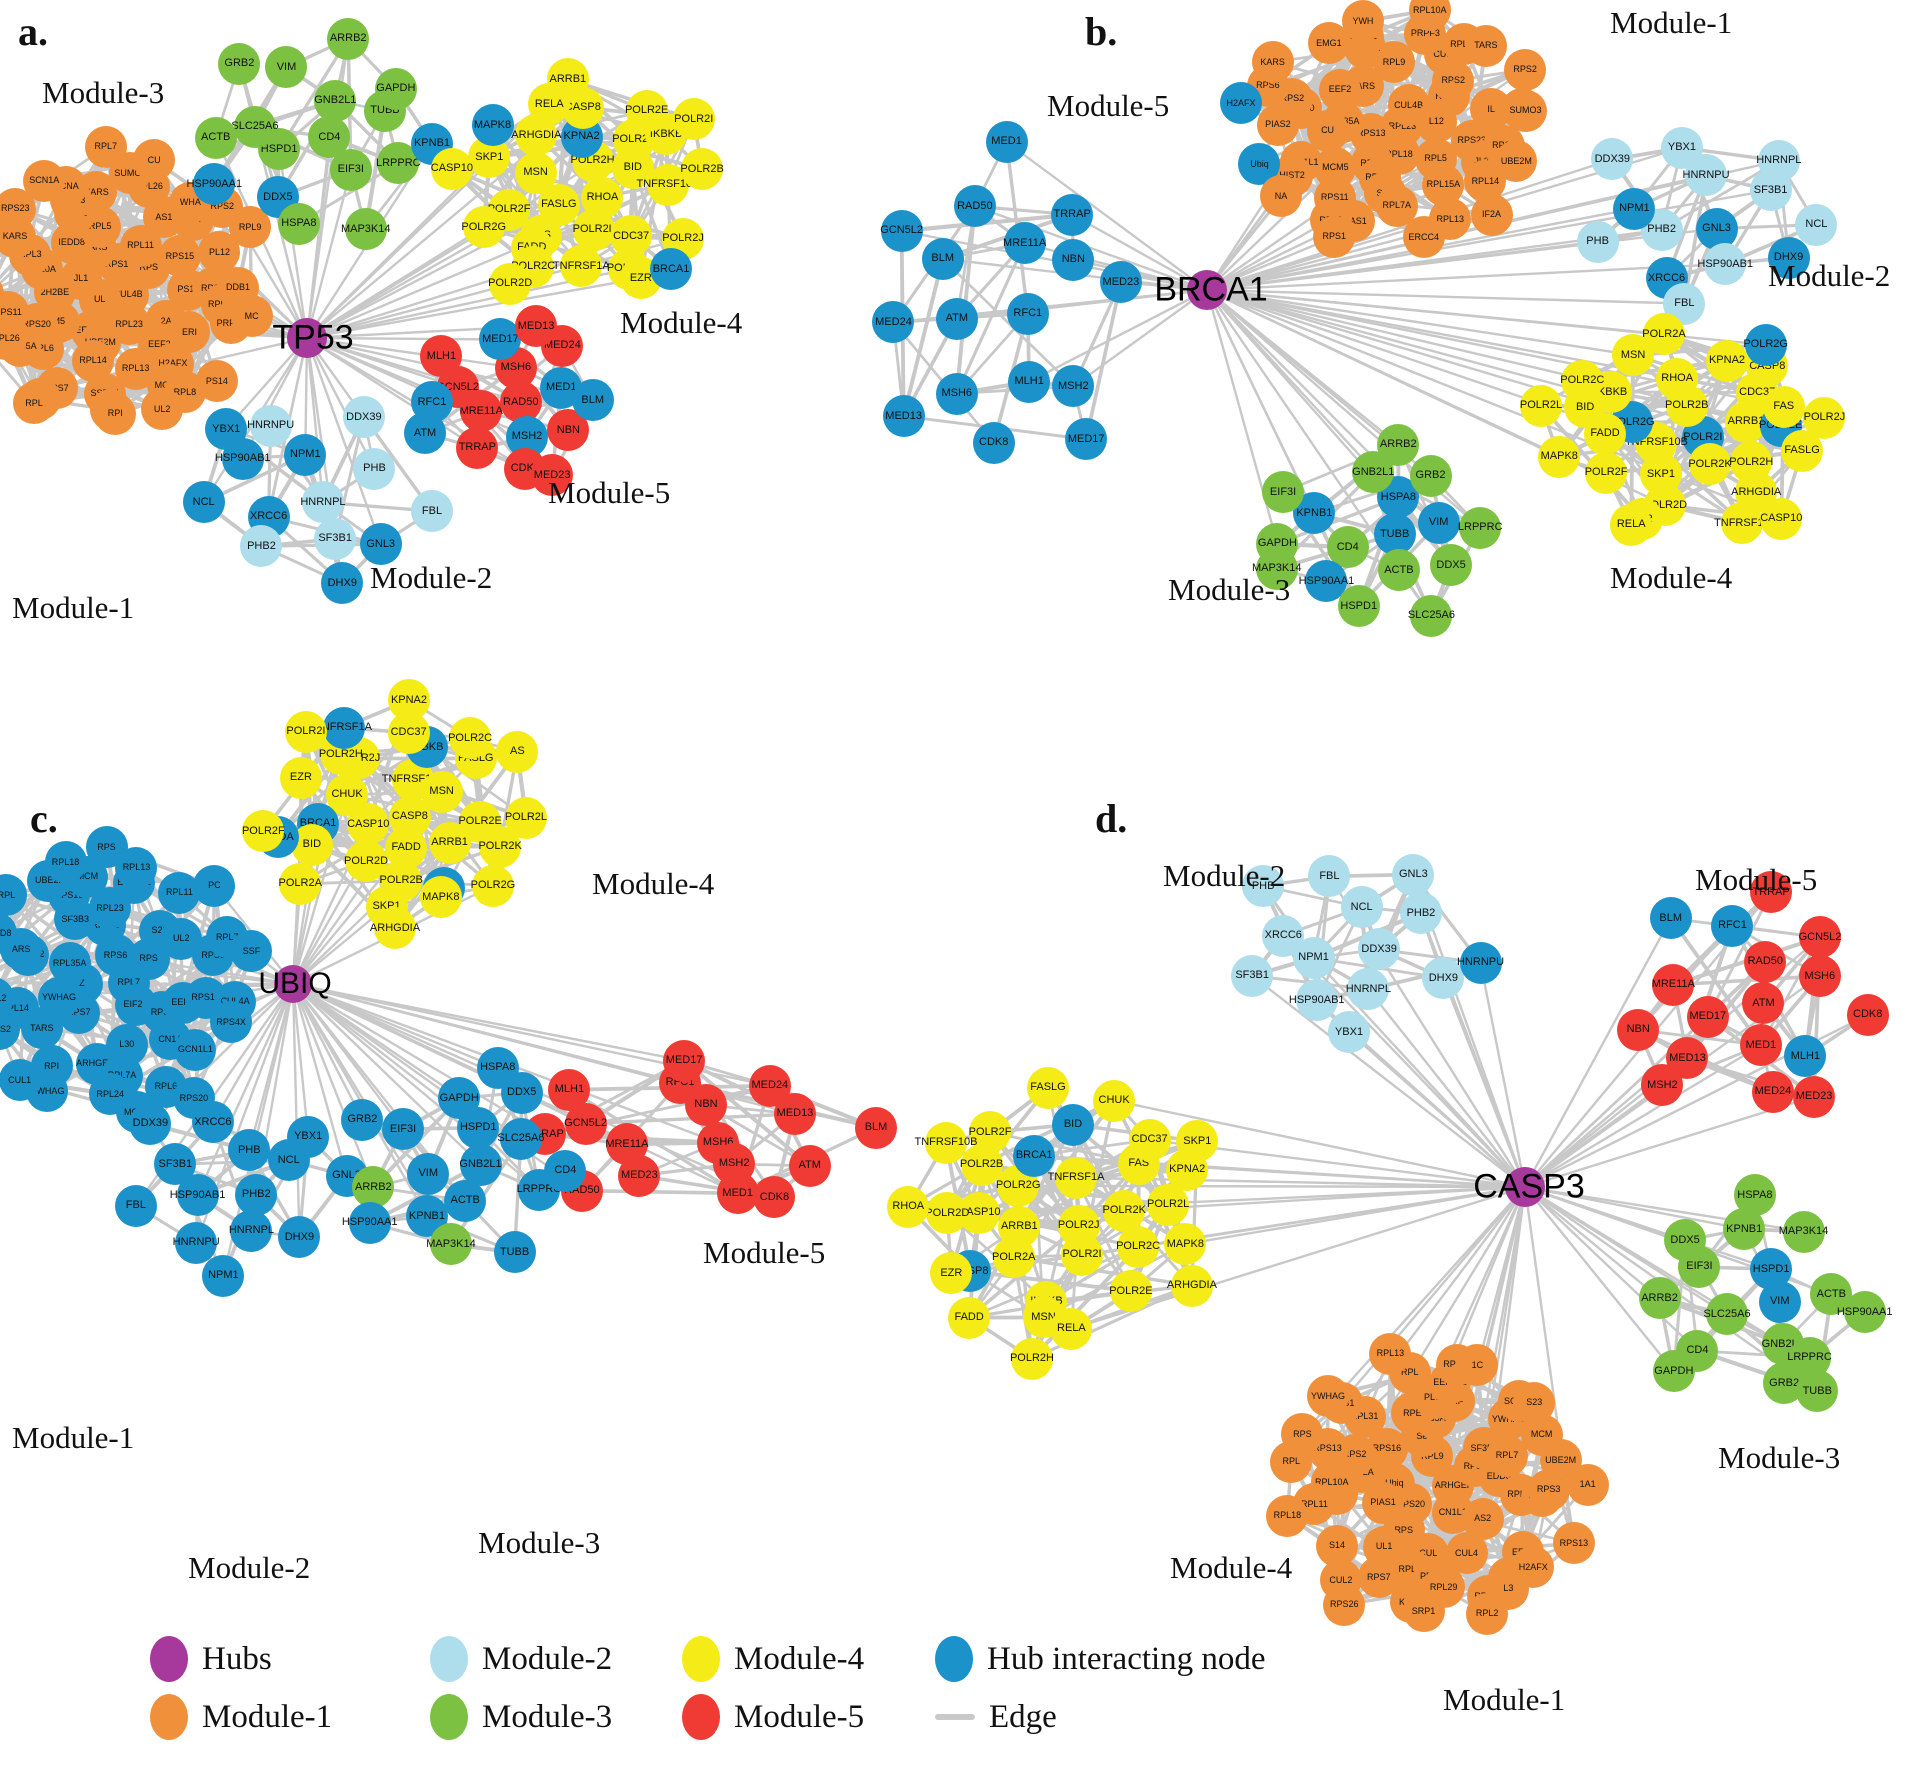 This screenshot has height=1775, width=1923. I want to click on b-m1-pias2: PIAS2, so click(1277, 124).